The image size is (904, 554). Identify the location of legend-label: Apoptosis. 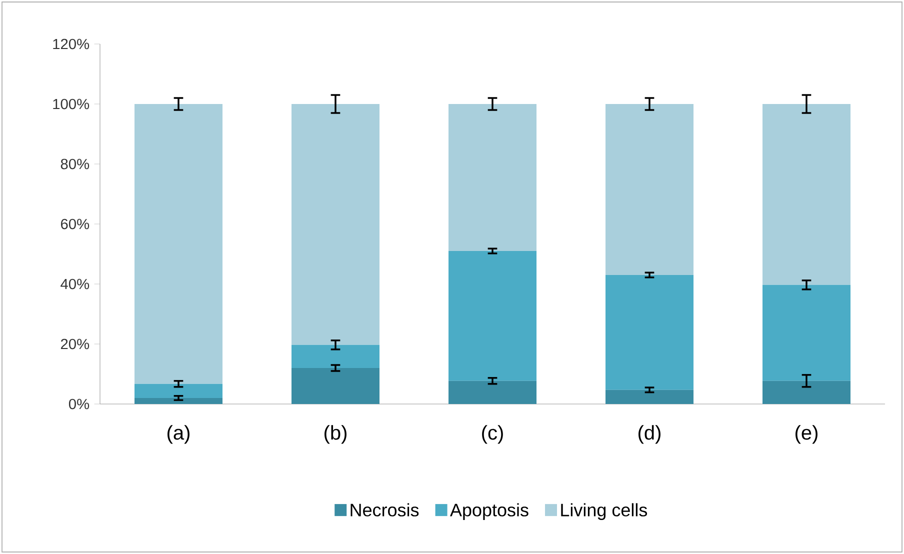
(489, 511).